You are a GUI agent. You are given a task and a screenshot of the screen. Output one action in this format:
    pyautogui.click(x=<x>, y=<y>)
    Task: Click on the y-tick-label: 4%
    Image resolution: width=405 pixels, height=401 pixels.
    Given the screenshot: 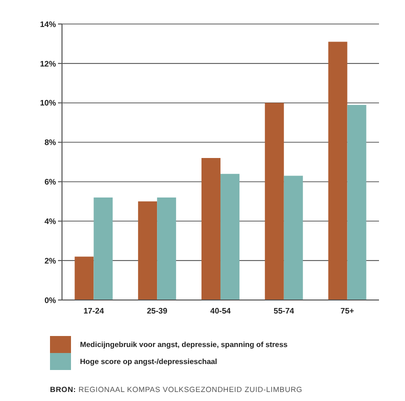 What is the action you would take?
    pyautogui.click(x=50, y=221)
    